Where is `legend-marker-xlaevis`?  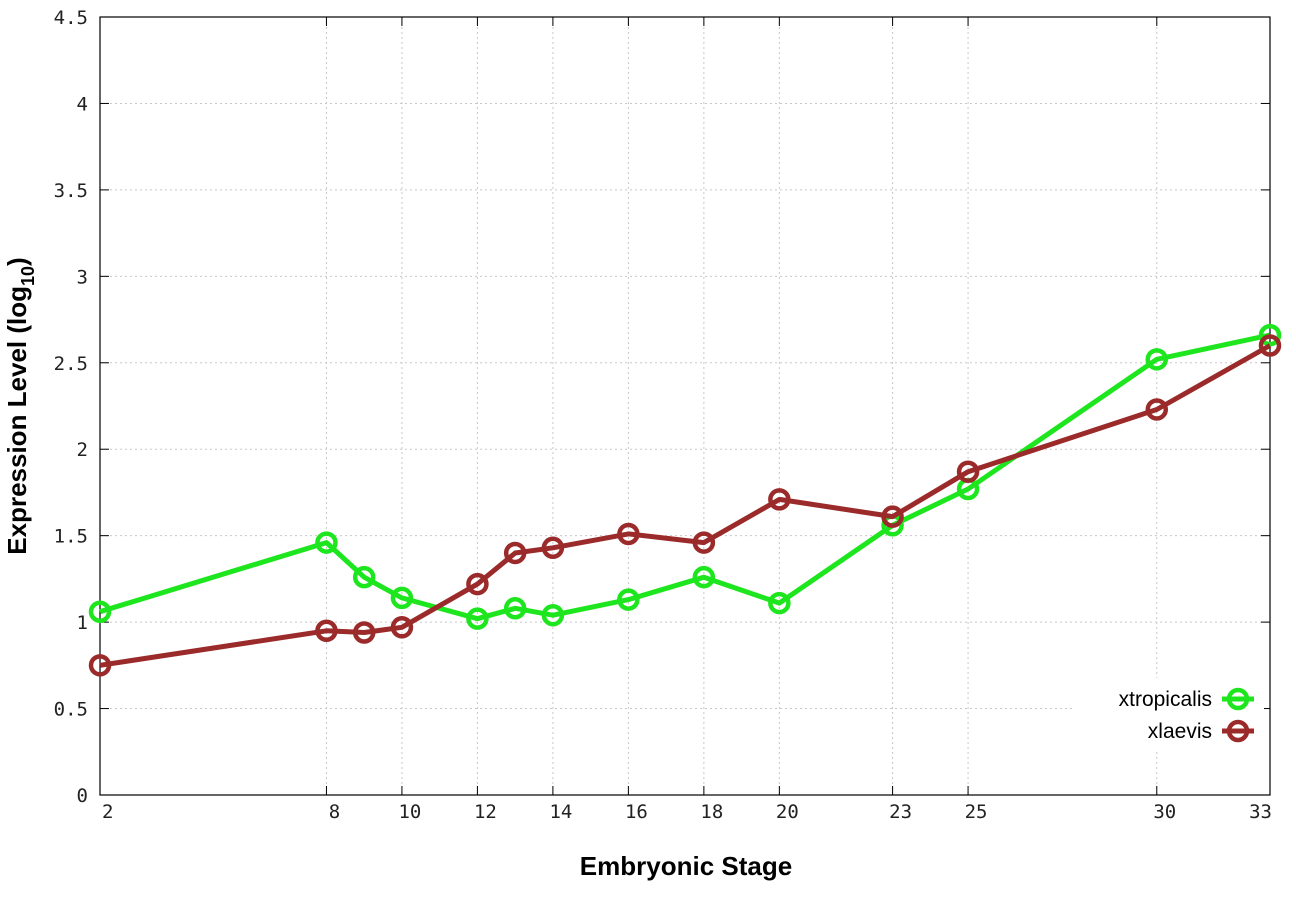 legend-marker-xlaevis is located at coordinates (1238, 731).